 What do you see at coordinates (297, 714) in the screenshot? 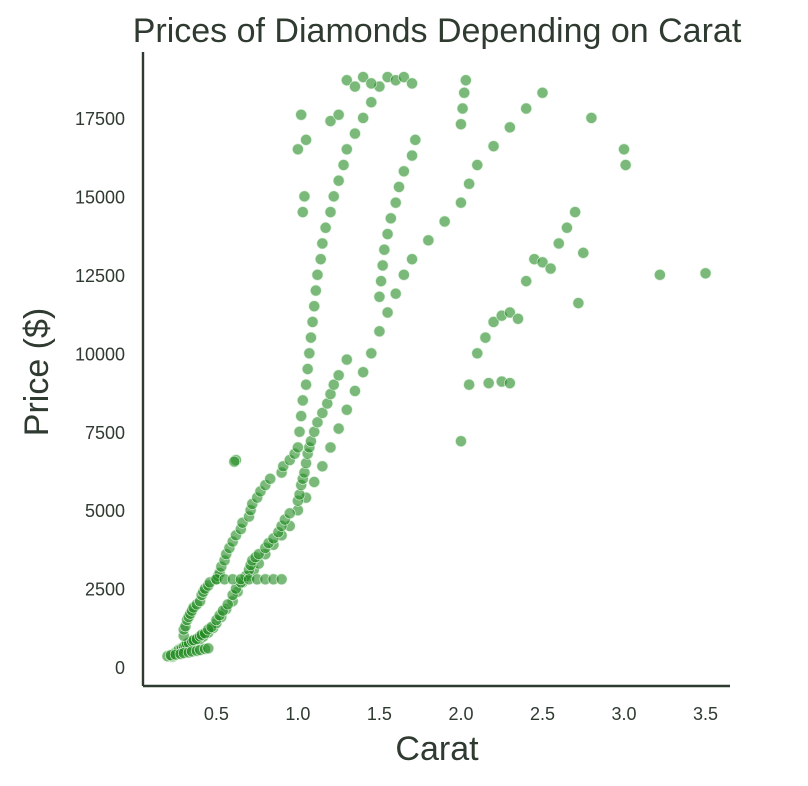
I see `x-tick-label: 1.0` at bounding box center [297, 714].